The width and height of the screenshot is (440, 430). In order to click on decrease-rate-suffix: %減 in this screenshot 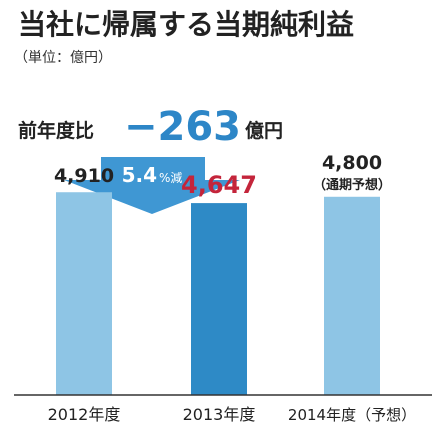, I will do `click(170, 177)`.